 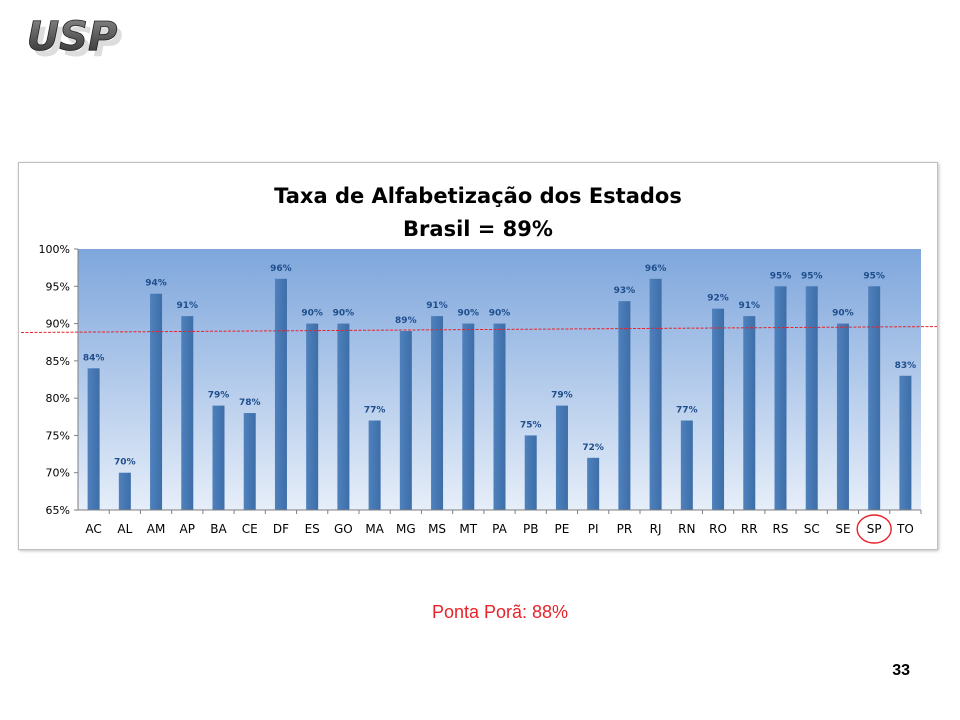 What do you see at coordinates (58, 435) in the screenshot?
I see `y-tick-label: 75%` at bounding box center [58, 435].